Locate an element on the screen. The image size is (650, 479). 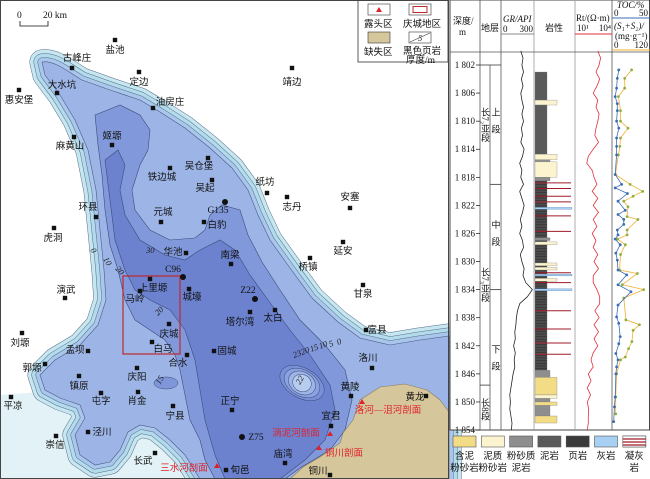
town-label: 黄龙 is located at coordinates (415, 397).